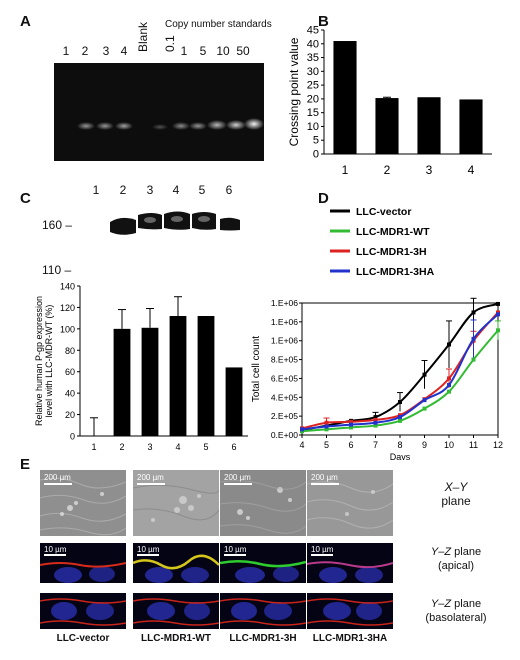  I want to click on gel-a-band-blank, so click(160, 127).